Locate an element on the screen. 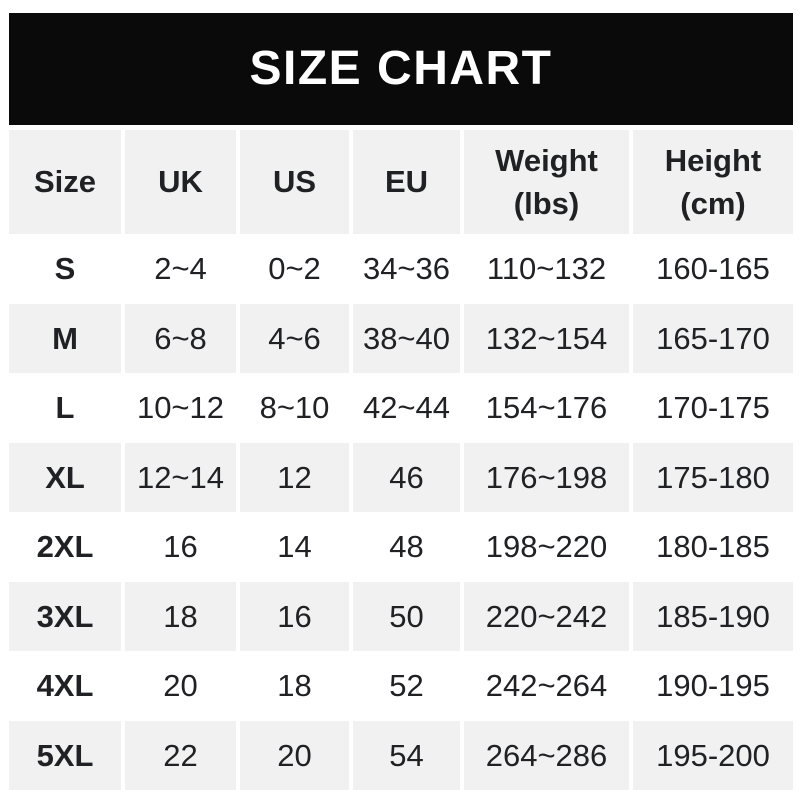 This screenshot has height=800, width=800. table-cell: 242~264 is located at coordinates (546, 686).